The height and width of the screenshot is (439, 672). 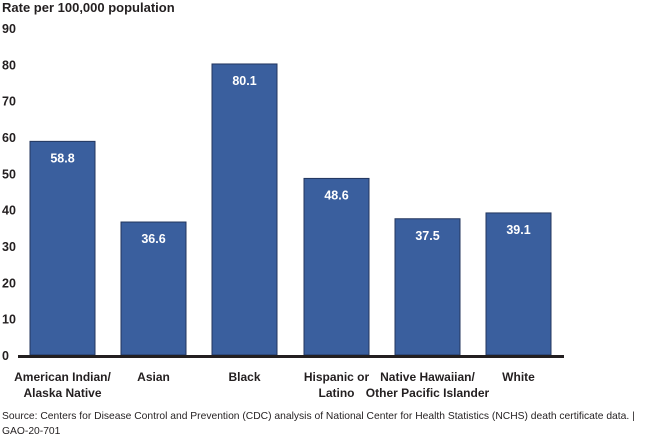 What do you see at coordinates (518, 230) in the screenshot?
I see `bar-value-label: 39.1` at bounding box center [518, 230].